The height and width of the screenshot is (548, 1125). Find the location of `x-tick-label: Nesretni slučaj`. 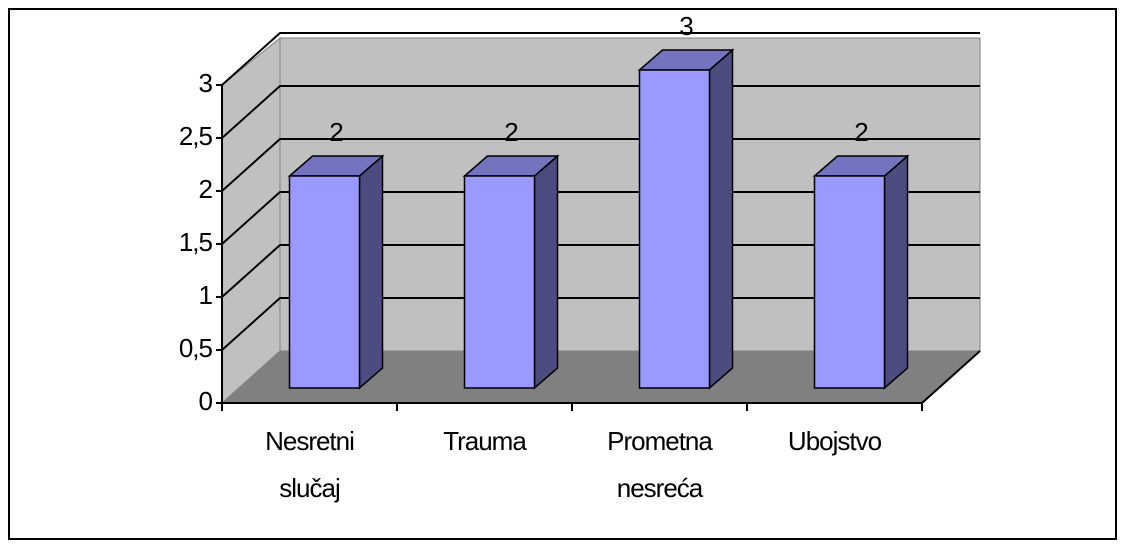

x-tick-label: Nesretni slučaj is located at coordinates (309, 464).